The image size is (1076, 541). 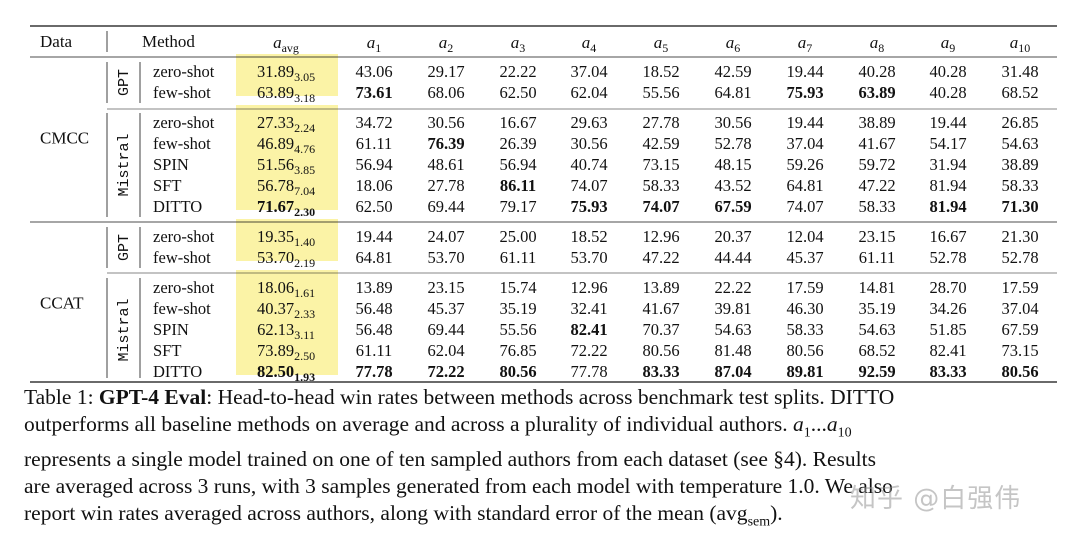 What do you see at coordinates (517, 206) in the screenshot?
I see `value-cell: 79.17` at bounding box center [517, 206].